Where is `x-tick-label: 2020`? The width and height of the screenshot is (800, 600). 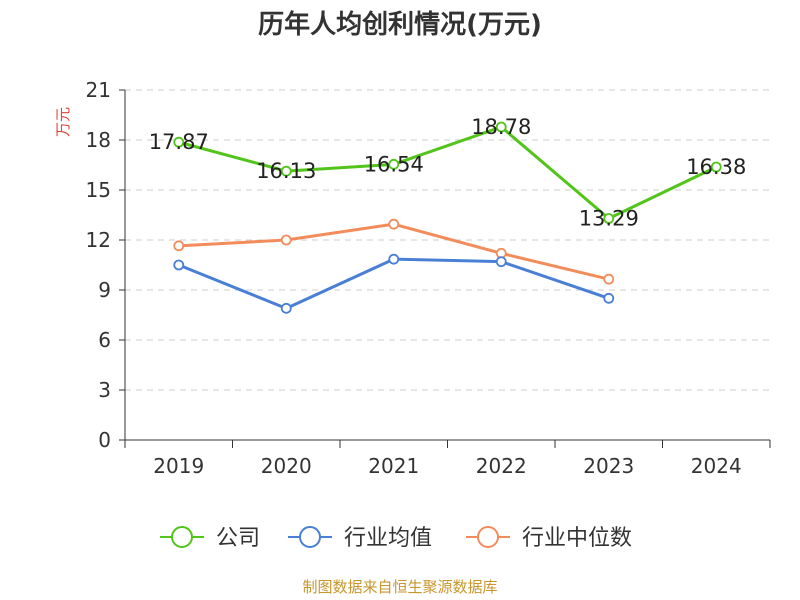 x-tick-label: 2020 is located at coordinates (286, 466).